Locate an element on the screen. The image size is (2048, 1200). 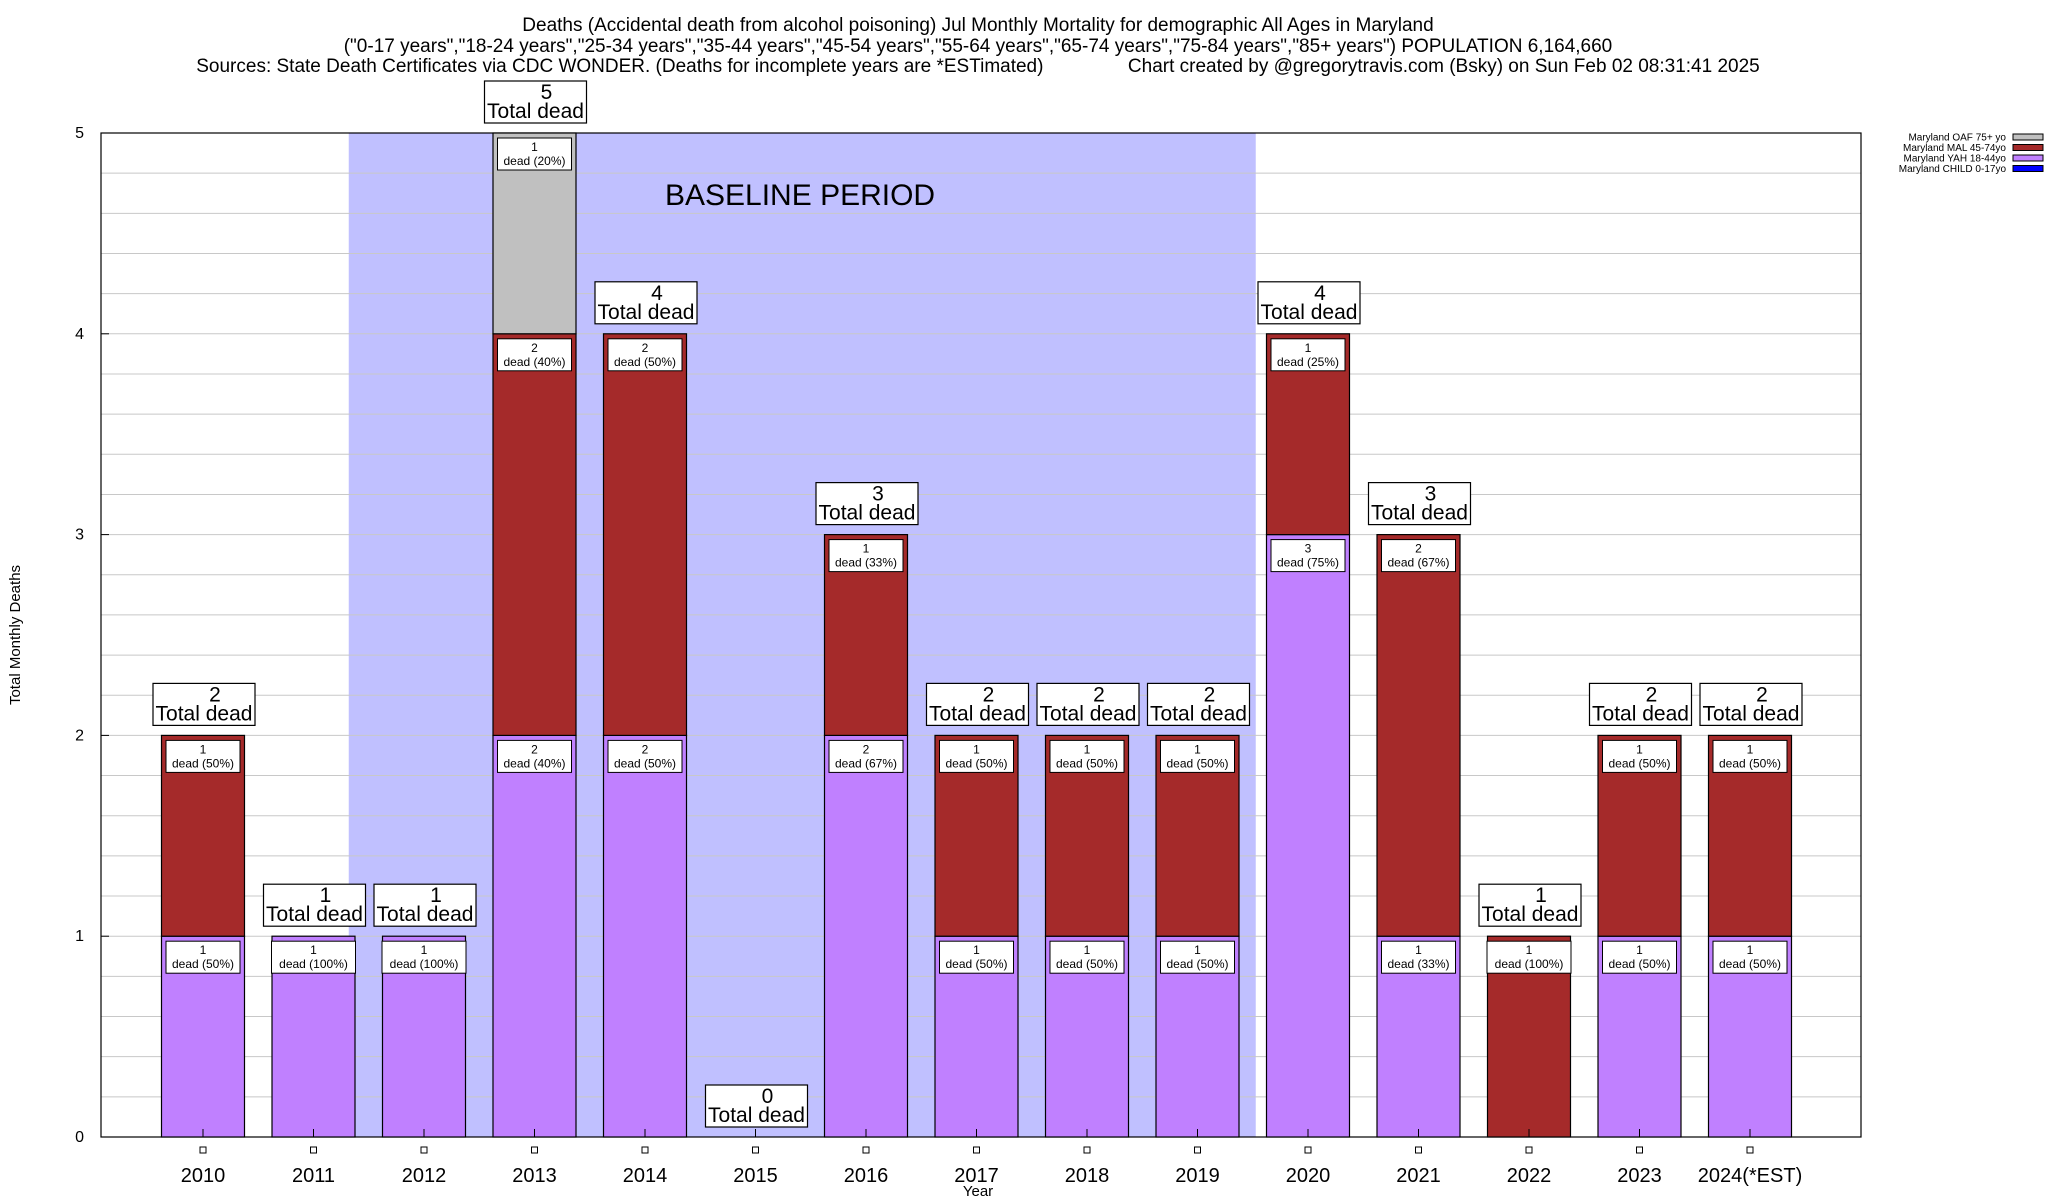
segment-label-percent: dead (33%) is located at coordinates (1418, 964).